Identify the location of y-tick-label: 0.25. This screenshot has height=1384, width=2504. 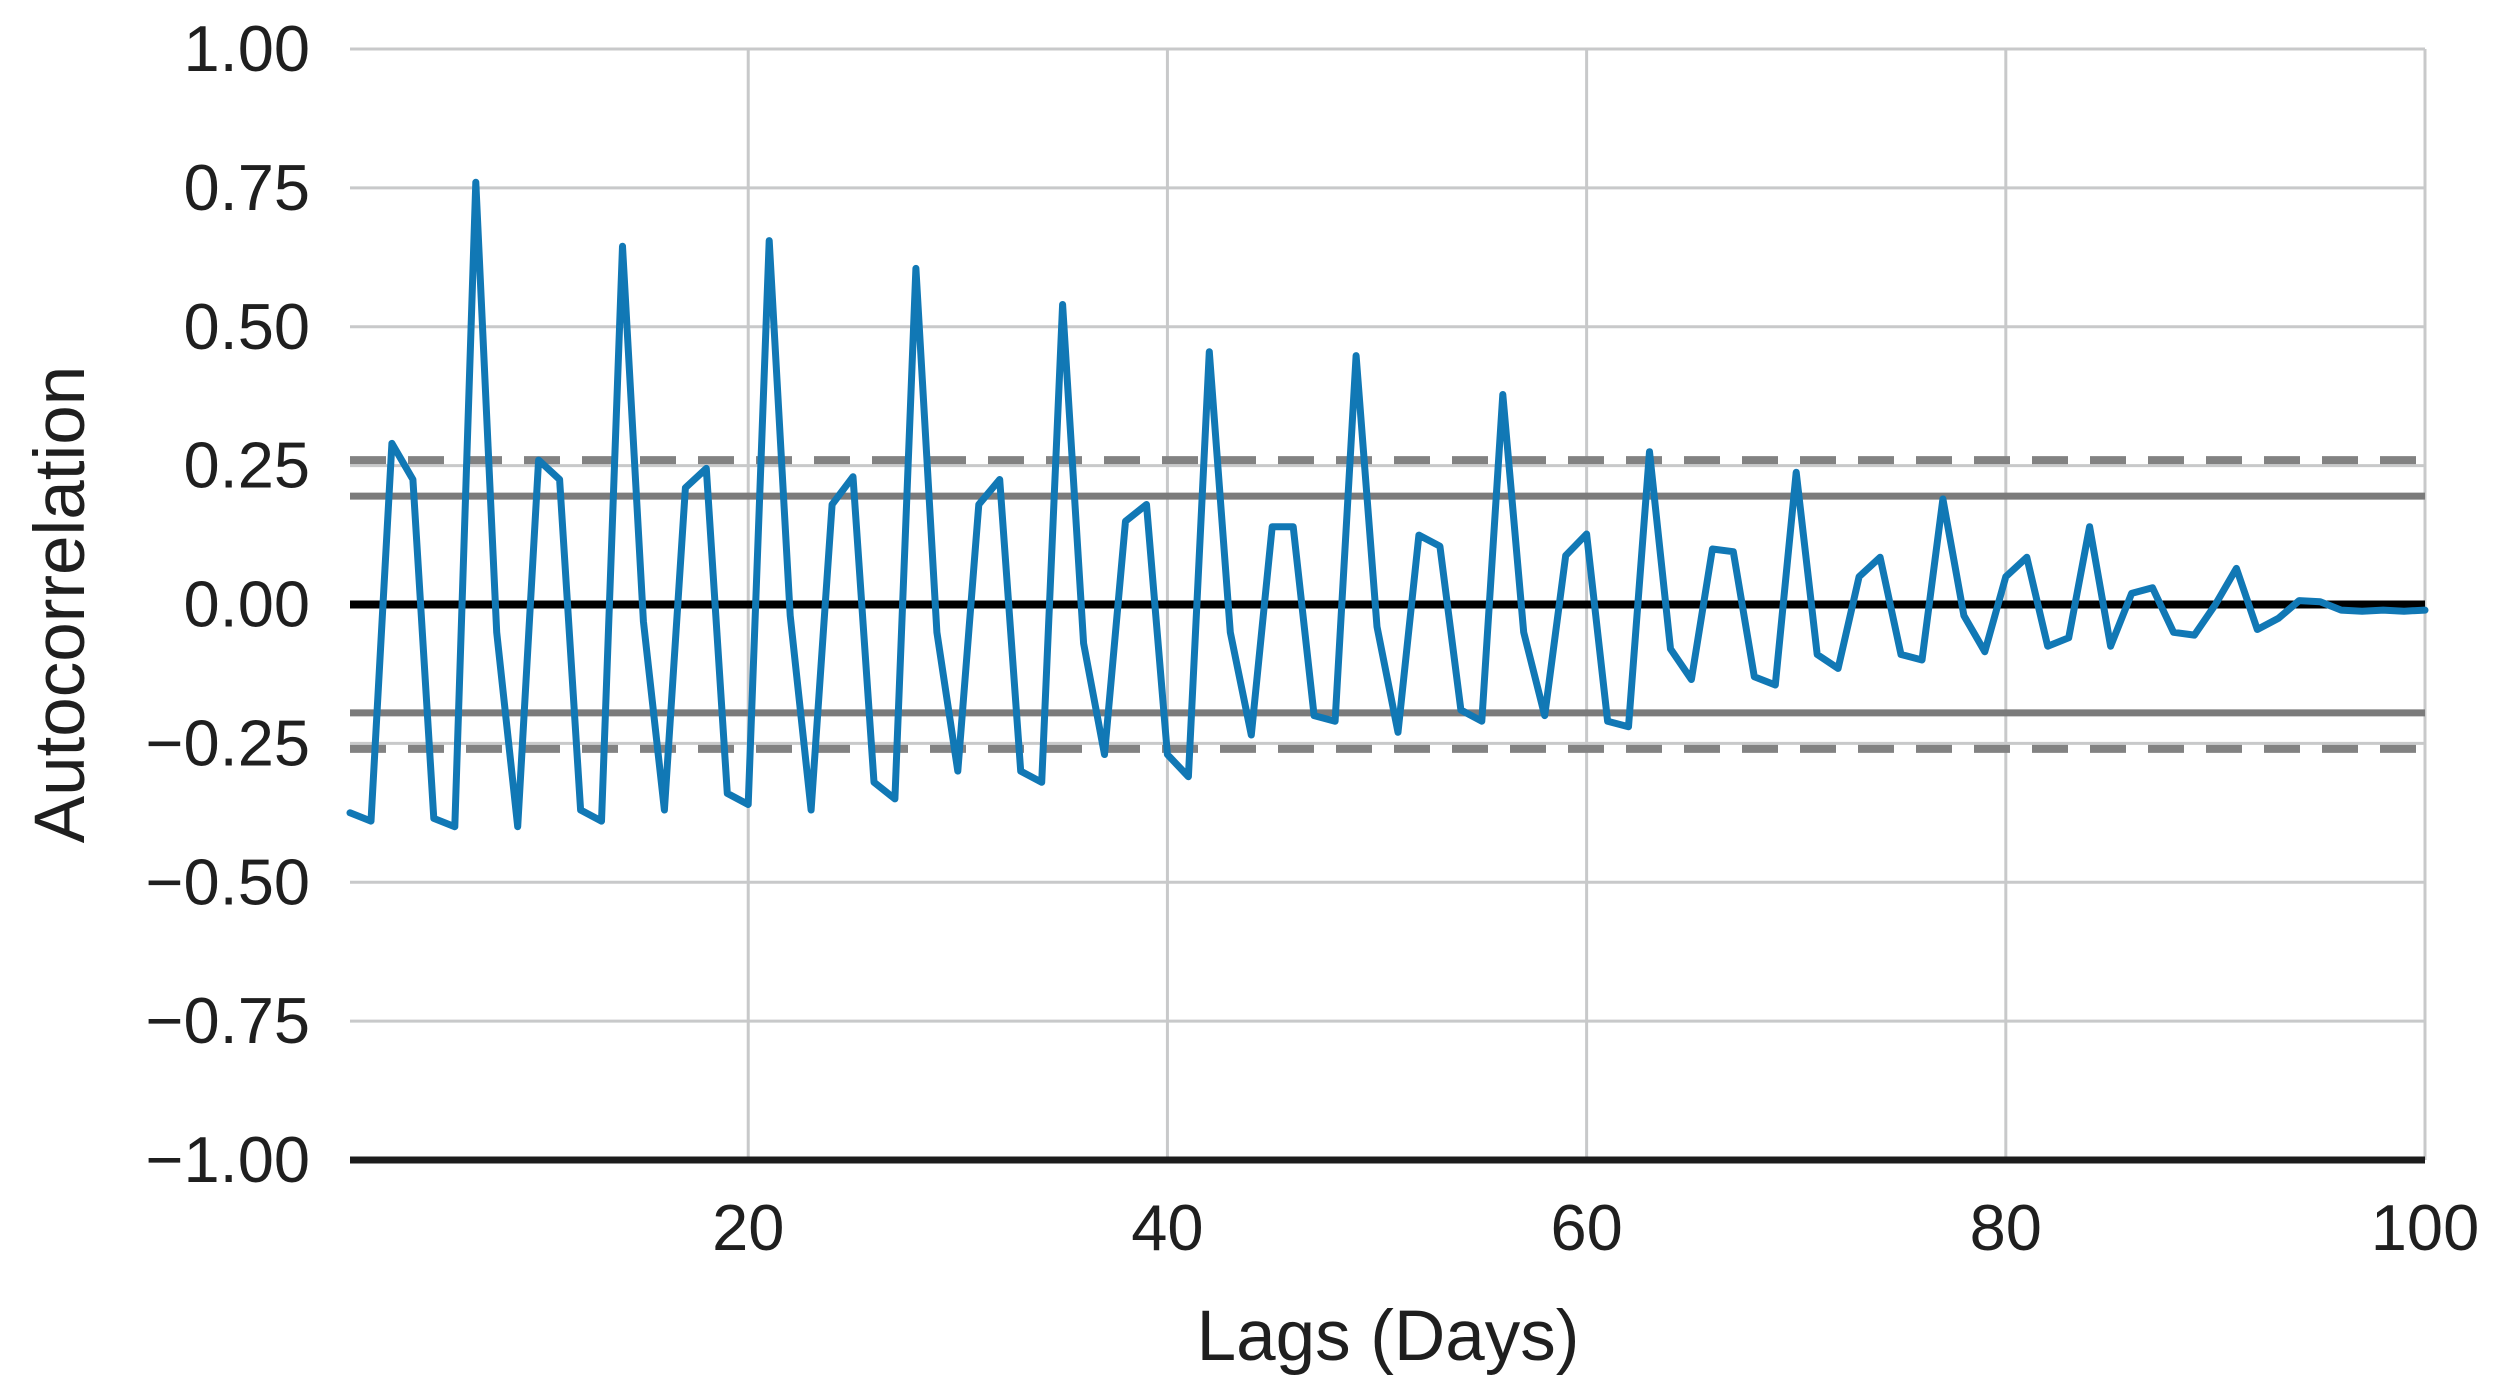
(246, 465).